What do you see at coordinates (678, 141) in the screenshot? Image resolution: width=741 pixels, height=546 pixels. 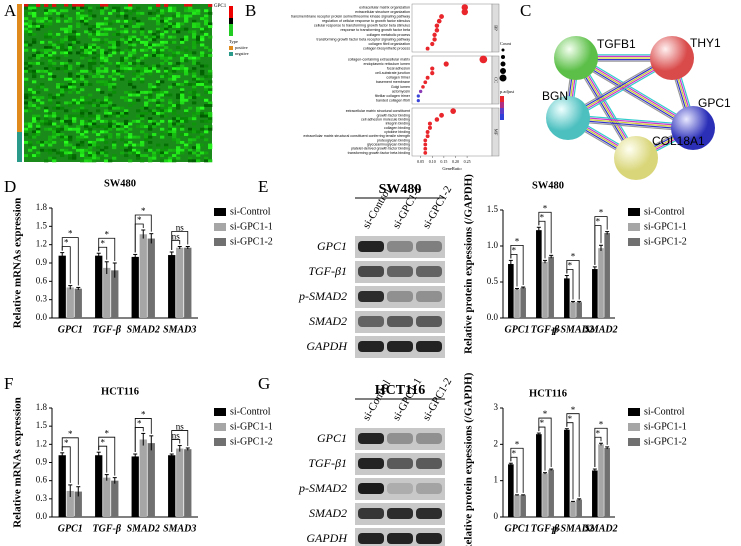 I see `node-label: COL18A1` at bounding box center [678, 141].